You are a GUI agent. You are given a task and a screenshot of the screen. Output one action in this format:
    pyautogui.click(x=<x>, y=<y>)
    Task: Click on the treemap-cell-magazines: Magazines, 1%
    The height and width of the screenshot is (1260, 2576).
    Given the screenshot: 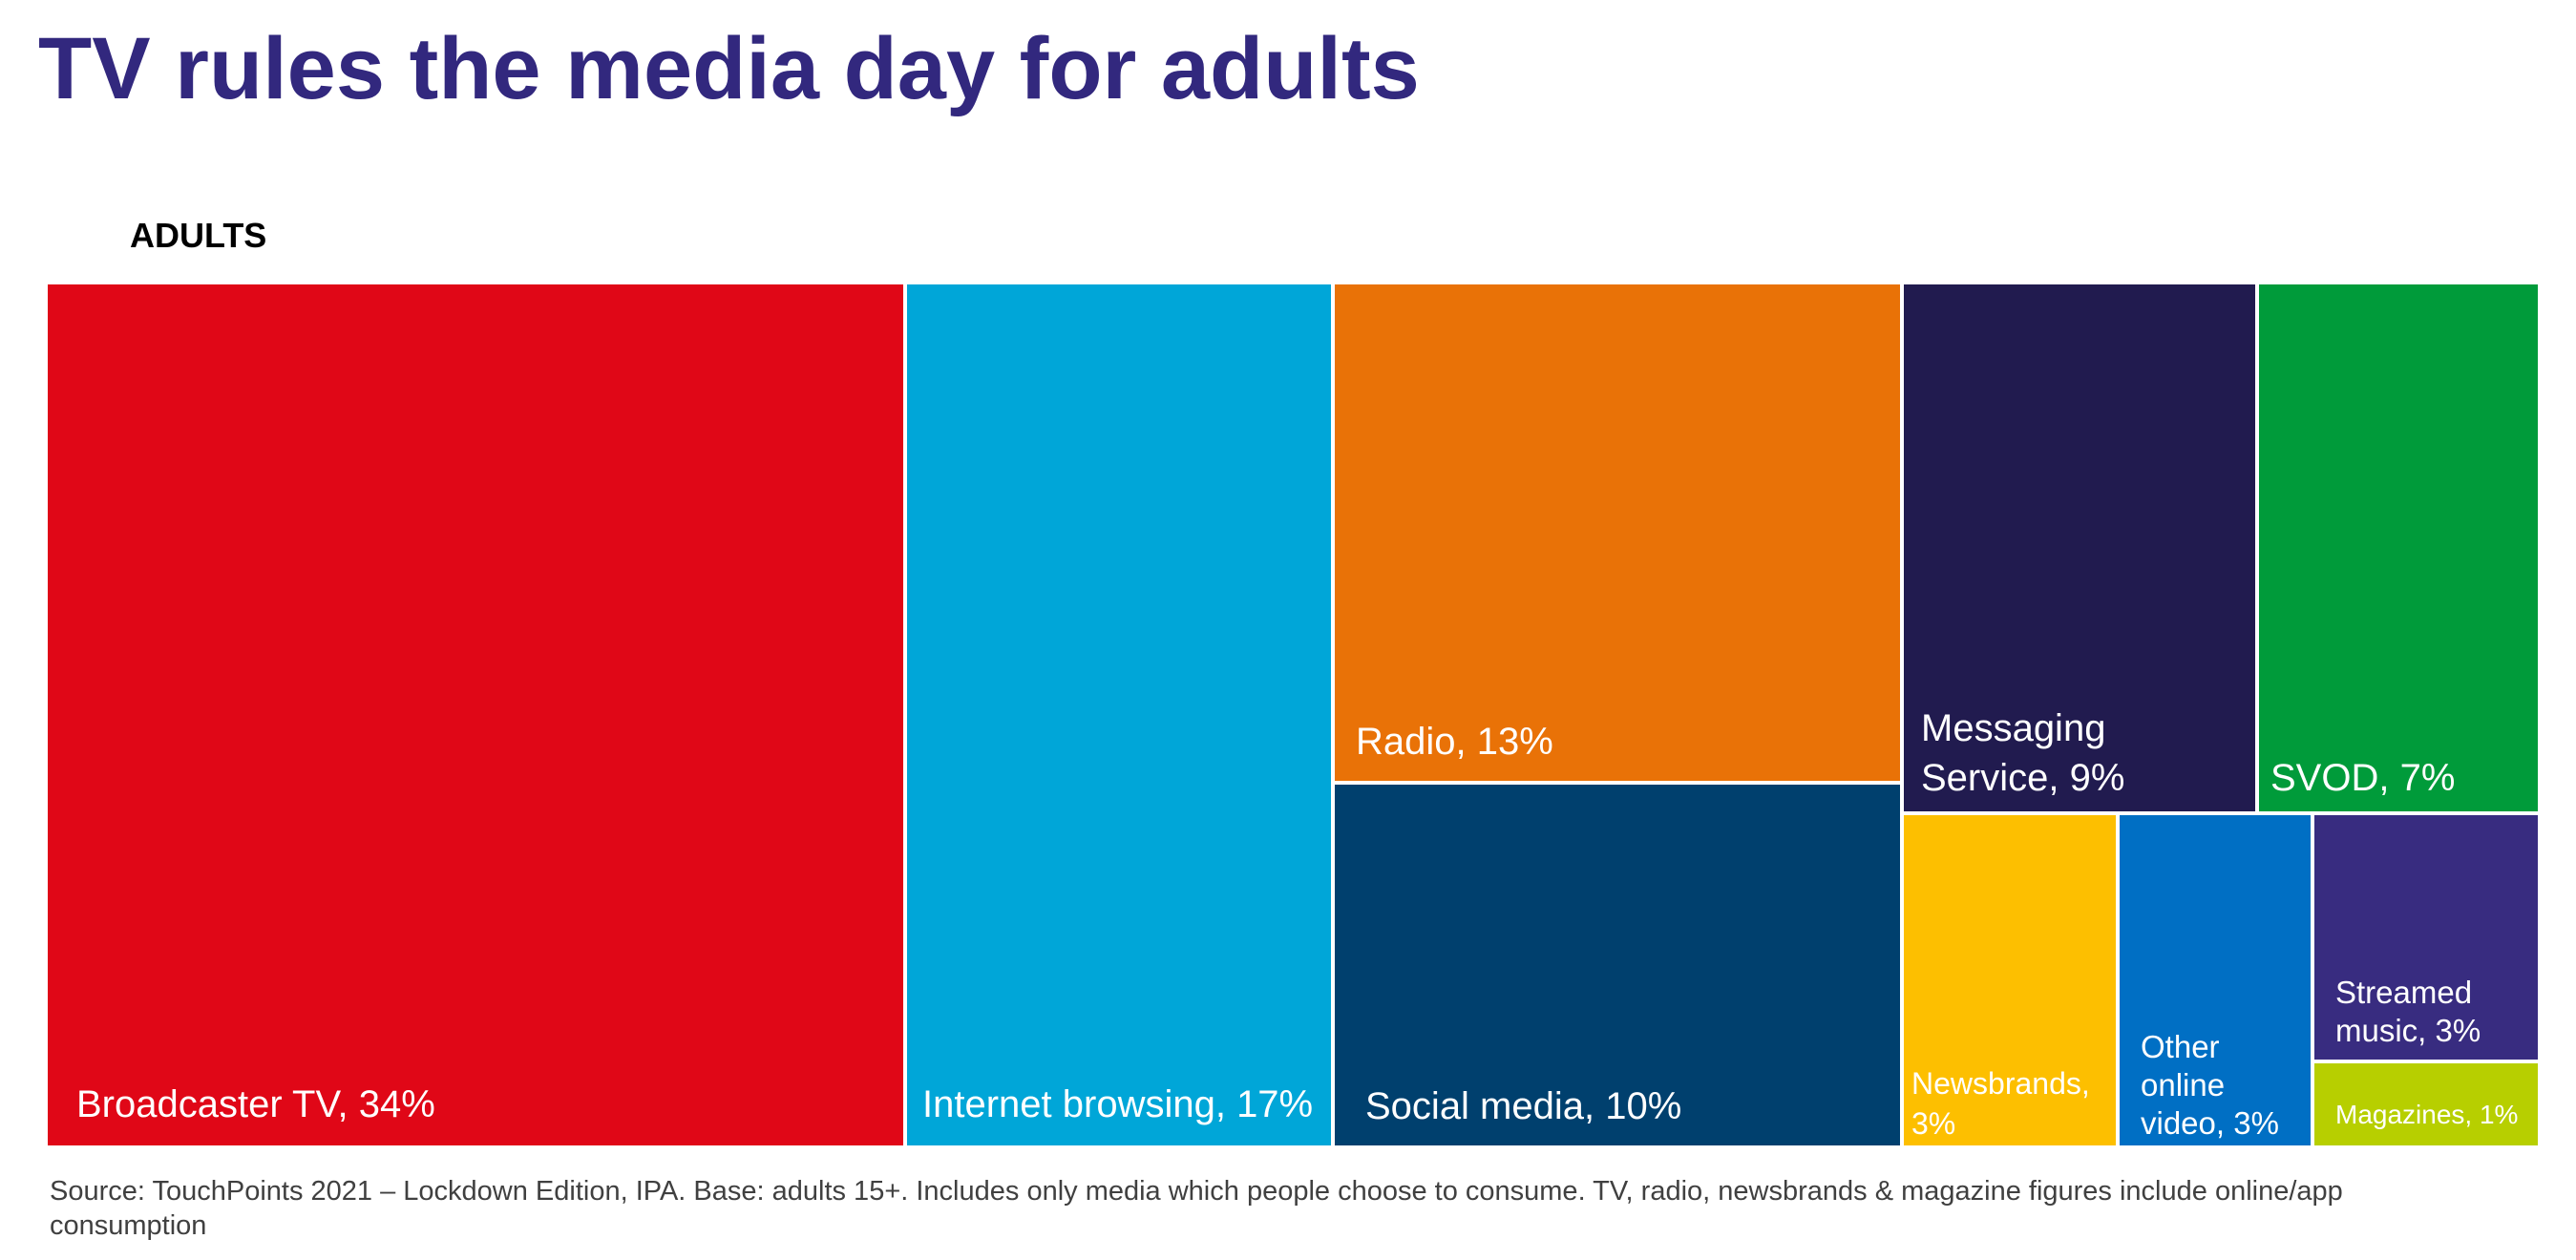 What is the action you would take?
    pyautogui.click(x=2426, y=1104)
    